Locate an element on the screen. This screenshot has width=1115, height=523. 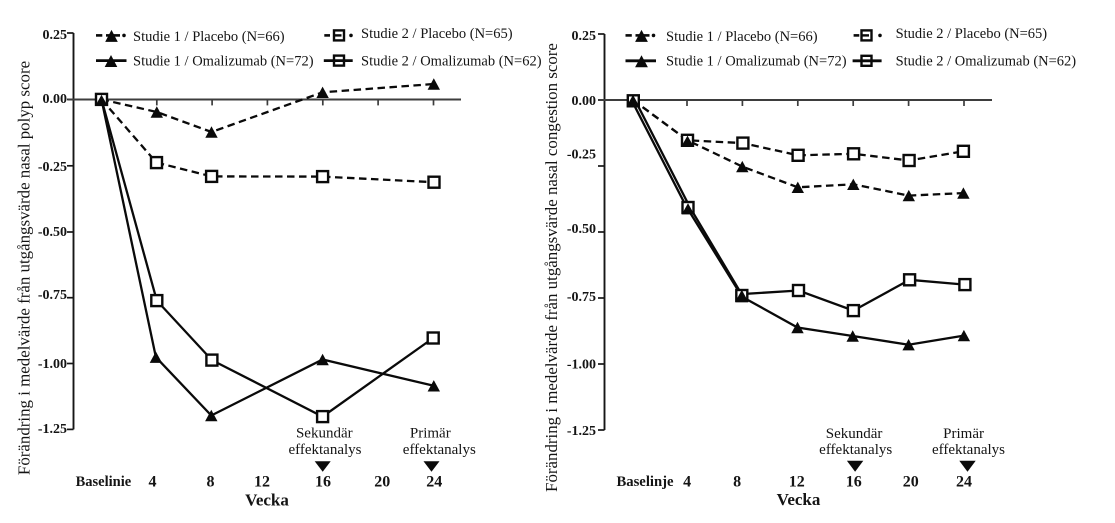
svg-text: Baselinje is located at coordinates (645, 482).